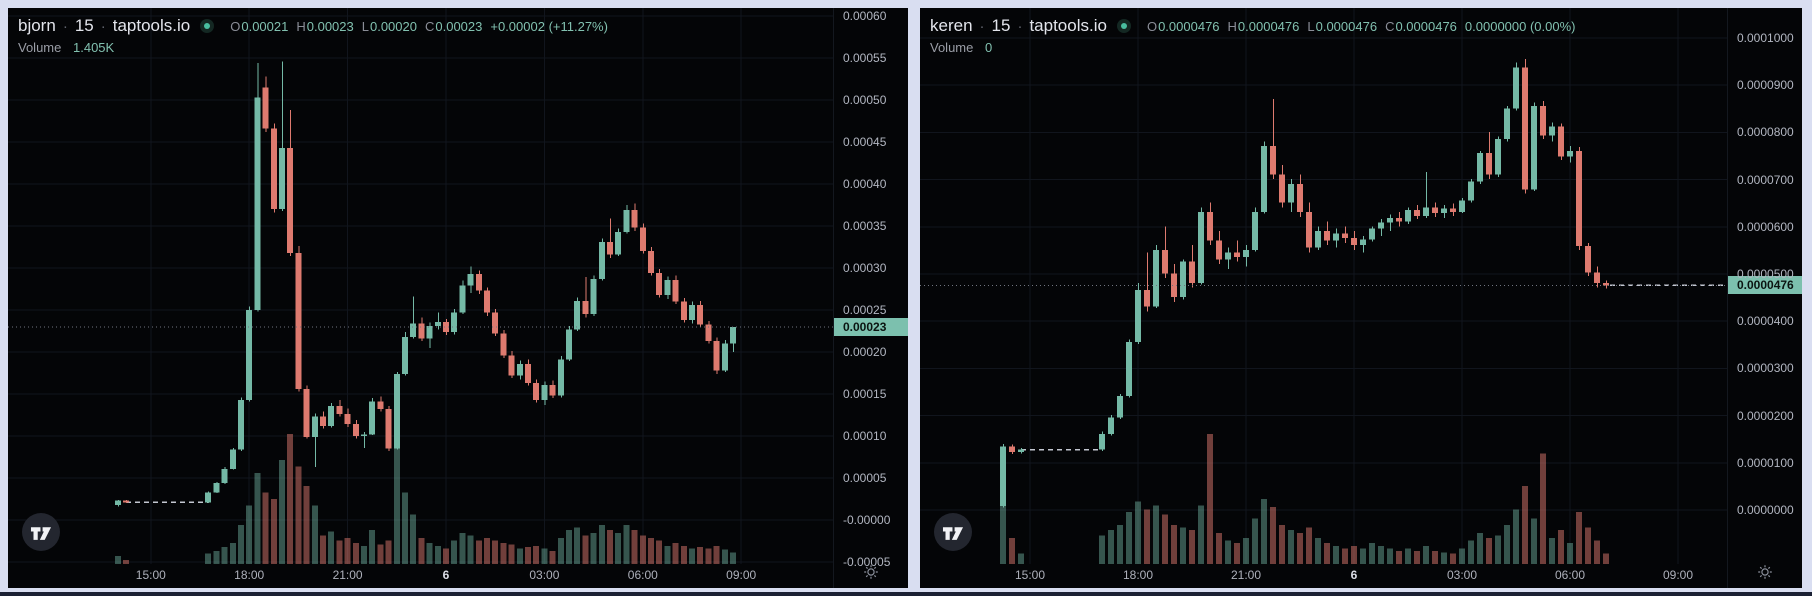 The width and height of the screenshot is (1812, 596). Describe the element at coordinates (1765, 574) in the screenshot. I see `settings-gear-icon` at that location.